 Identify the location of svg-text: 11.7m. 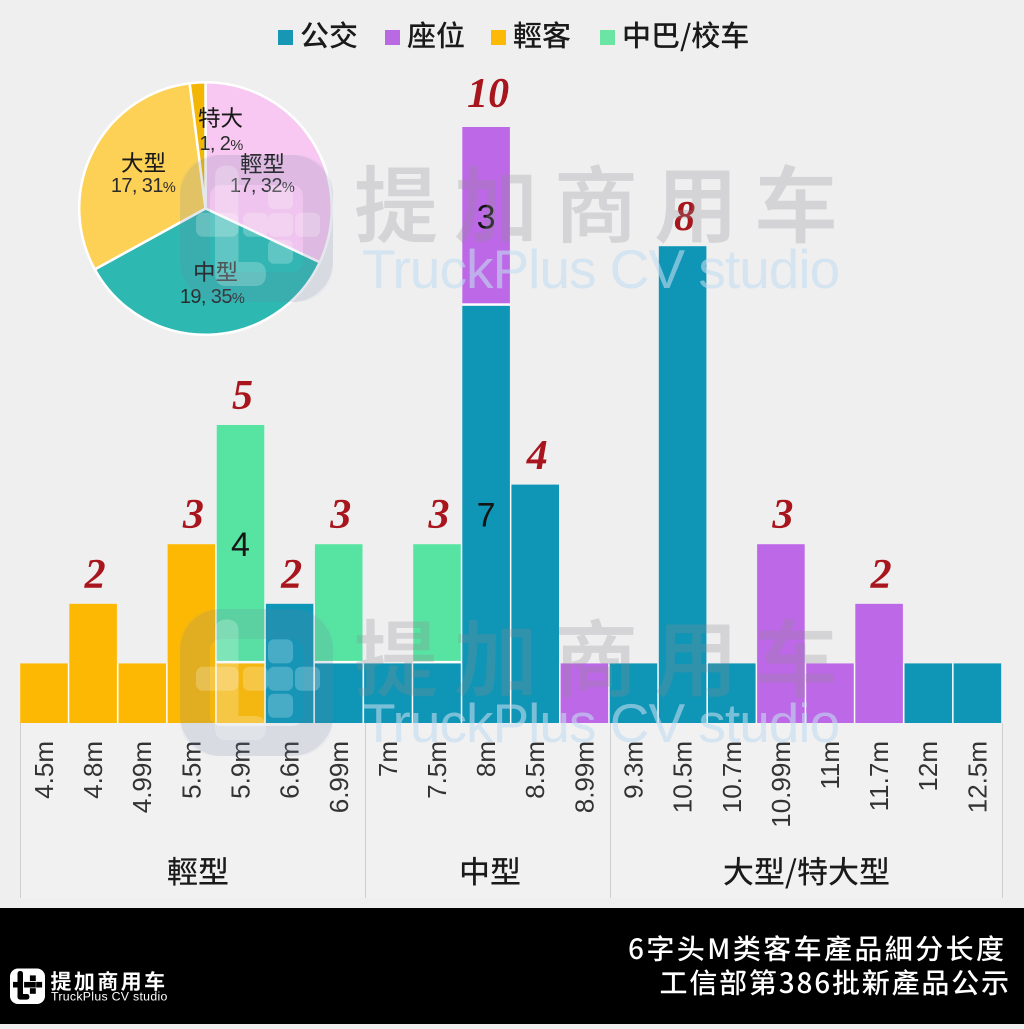
(879, 776).